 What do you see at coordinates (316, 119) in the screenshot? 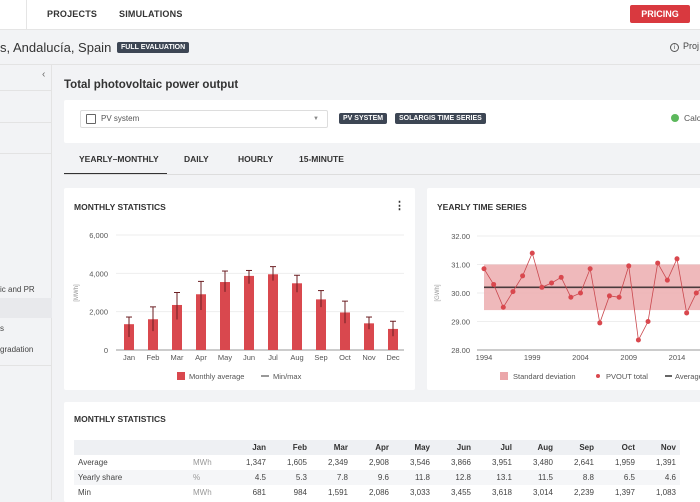
I see `chevron-down-icon: ▼` at bounding box center [316, 119].